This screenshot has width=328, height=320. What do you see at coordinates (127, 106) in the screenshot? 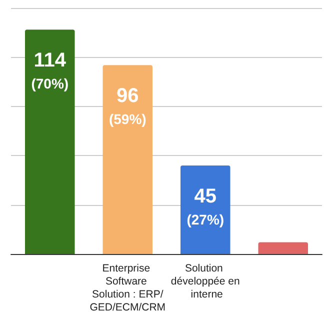
I see `data-label: 96 (59%)` at bounding box center [127, 106].